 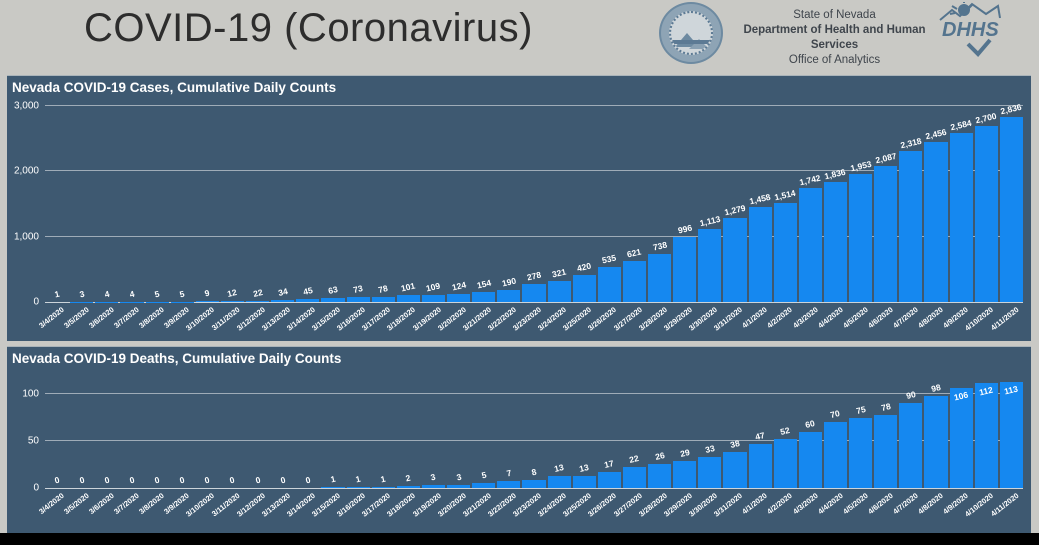 What do you see at coordinates (936, 133) in the screenshot?
I see `bar-value-label: 2,456` at bounding box center [936, 133].